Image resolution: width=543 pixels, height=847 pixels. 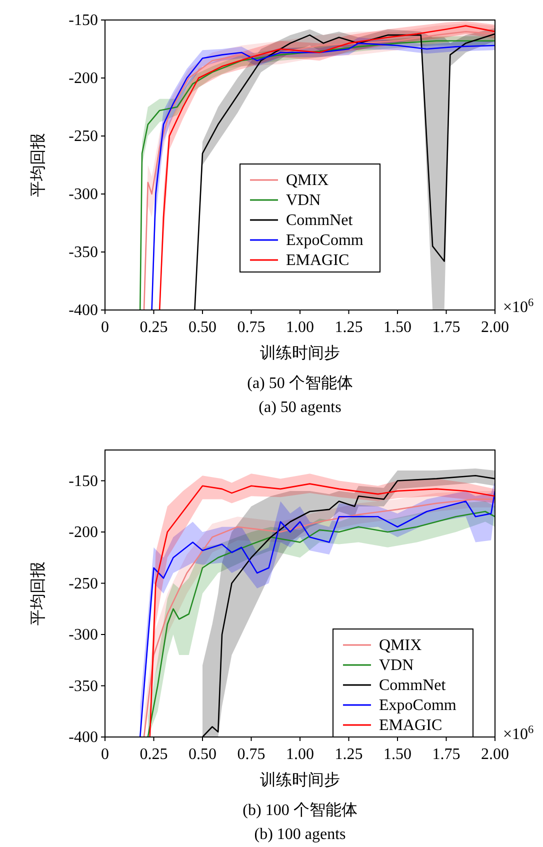 What do you see at coordinates (300, 810) in the screenshot?
I see `text: (b) 100 个智能体` at bounding box center [300, 810].